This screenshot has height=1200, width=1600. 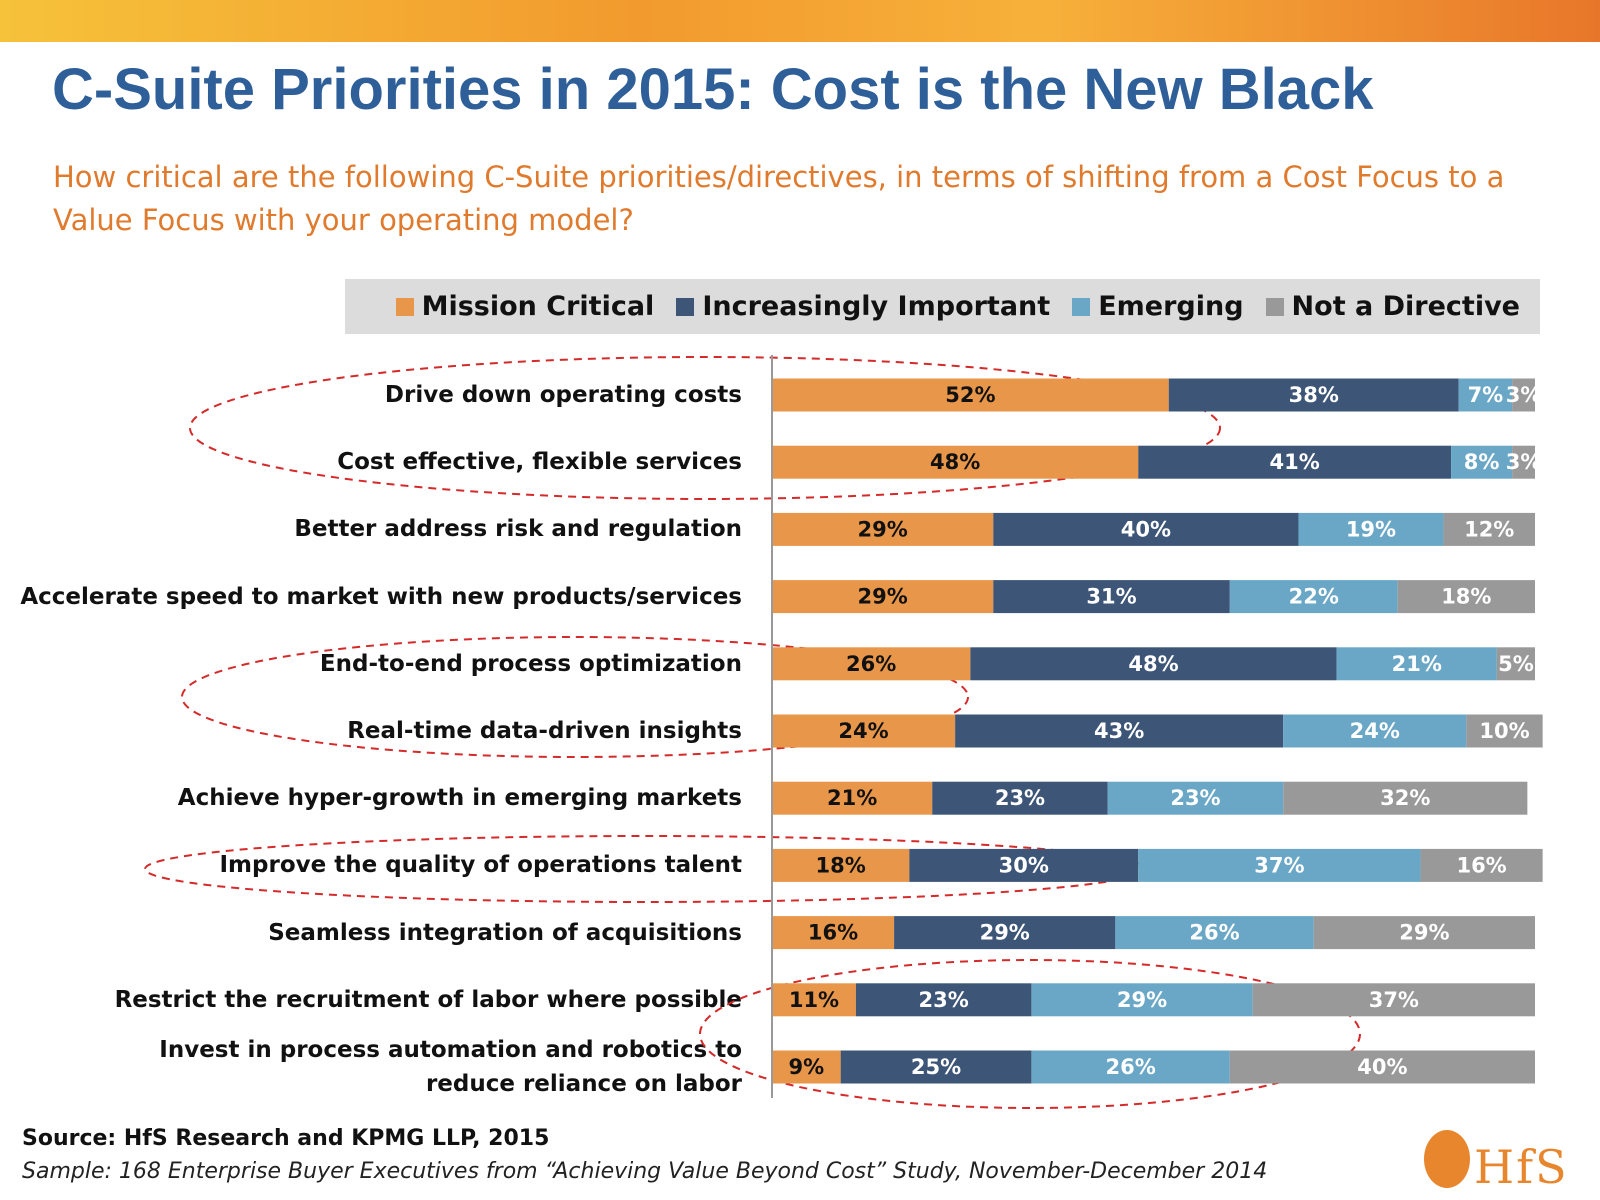 I want to click on data-label: 3%, so click(x=1524, y=395).